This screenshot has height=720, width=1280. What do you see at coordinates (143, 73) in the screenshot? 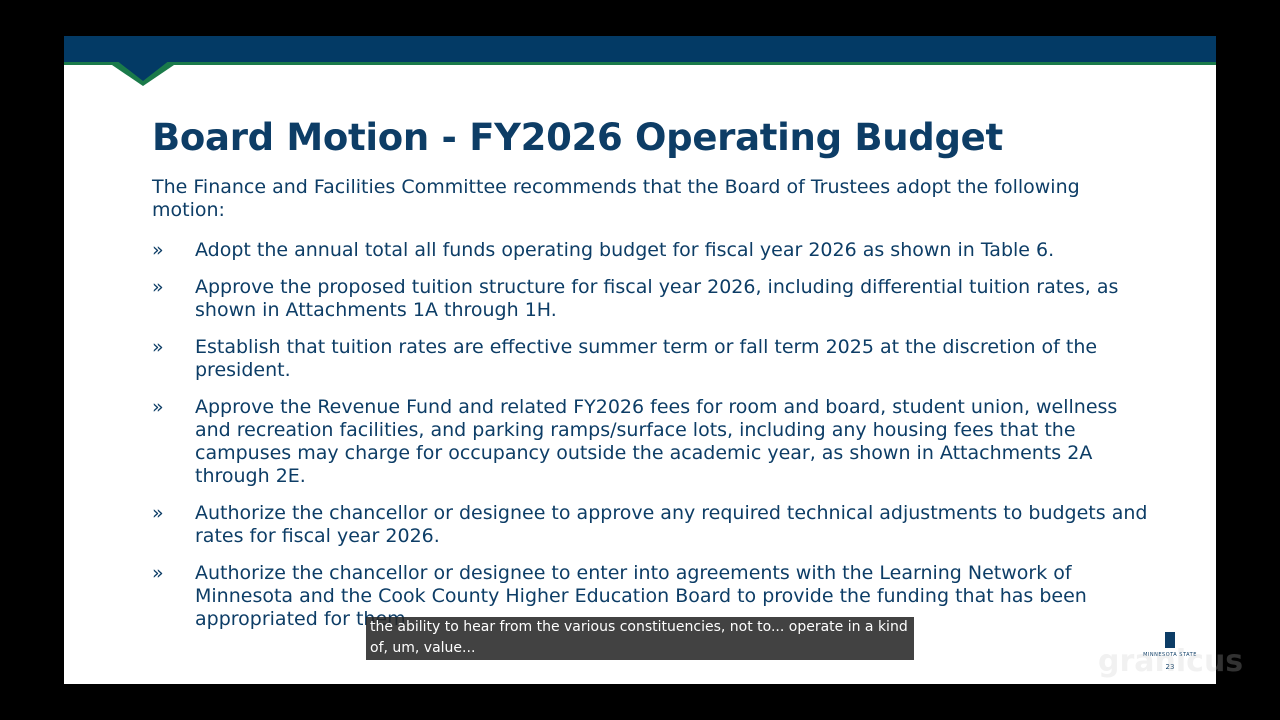
I see `header-chevron-icon` at bounding box center [143, 73].